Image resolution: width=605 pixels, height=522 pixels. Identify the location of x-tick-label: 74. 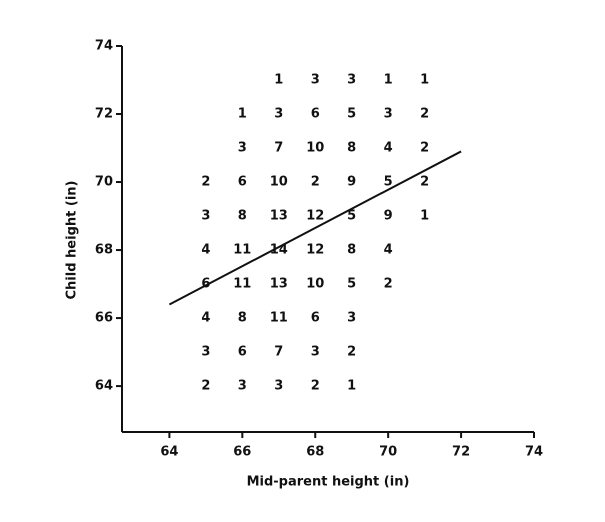
(534, 452).